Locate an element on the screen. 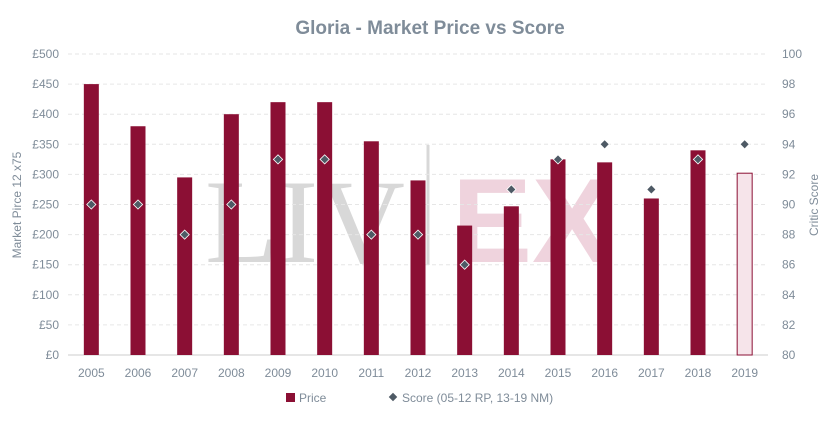  watermark-ex: EX is located at coordinates (532, 221).